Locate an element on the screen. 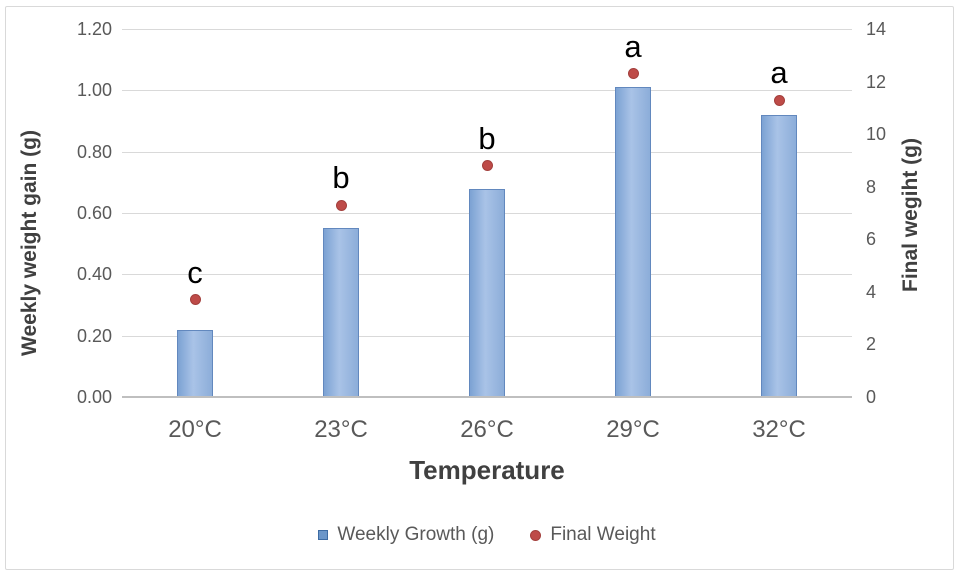 Image resolution: width=960 pixels, height=578 pixels. x-axis-title: Temperature is located at coordinates (487, 470).